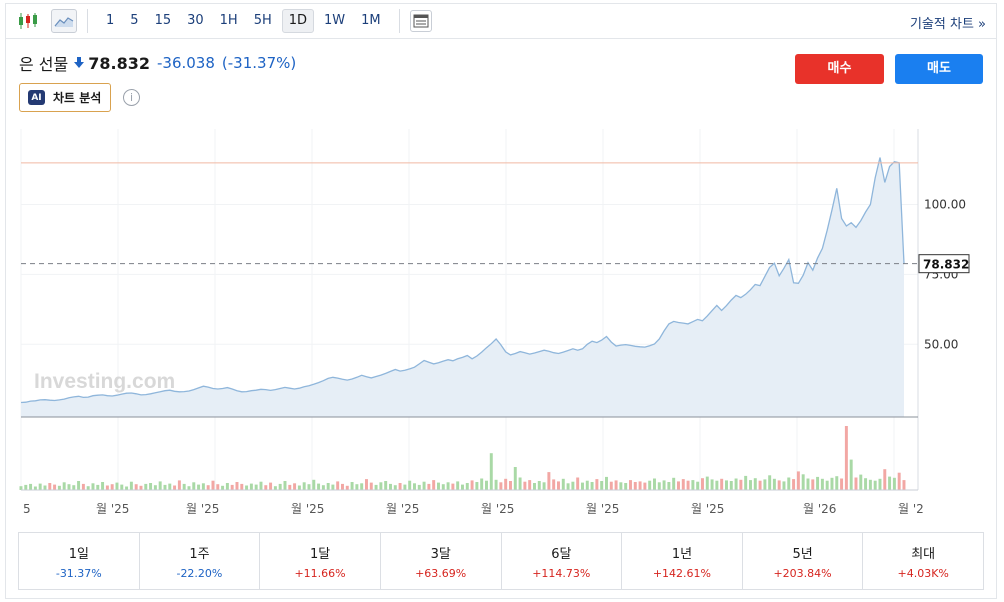  I want to click on sell-button: 매도, so click(939, 69).